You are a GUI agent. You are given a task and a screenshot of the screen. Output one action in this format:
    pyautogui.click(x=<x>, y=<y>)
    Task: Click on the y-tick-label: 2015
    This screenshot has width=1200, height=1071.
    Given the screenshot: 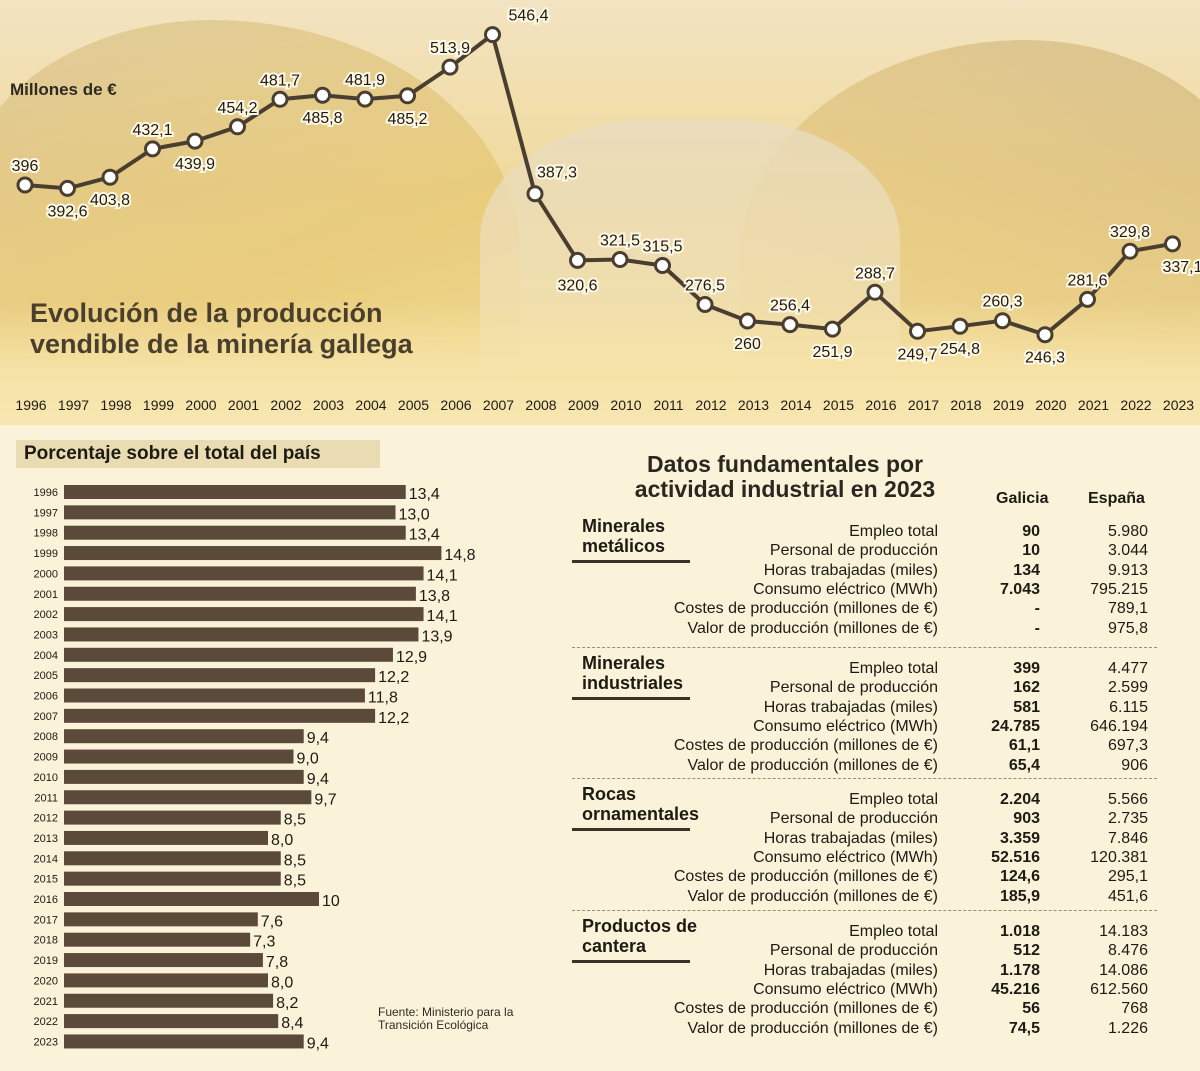 What is the action you would take?
    pyautogui.click(x=46, y=880)
    